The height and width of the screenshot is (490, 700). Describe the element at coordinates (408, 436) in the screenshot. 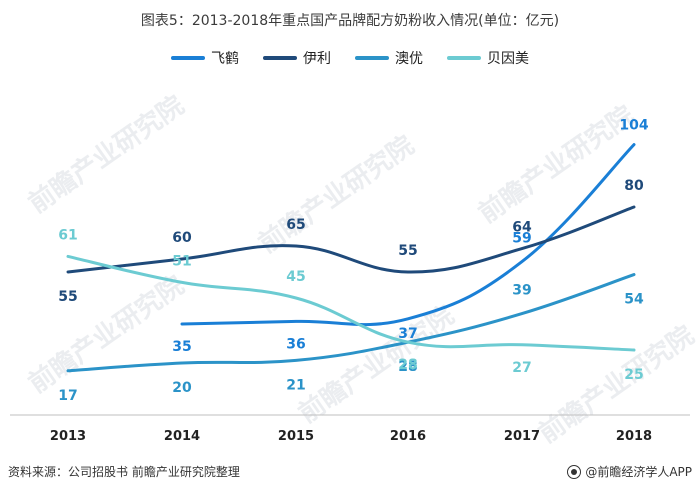

I see `x-tick-label: 2016` at that location.